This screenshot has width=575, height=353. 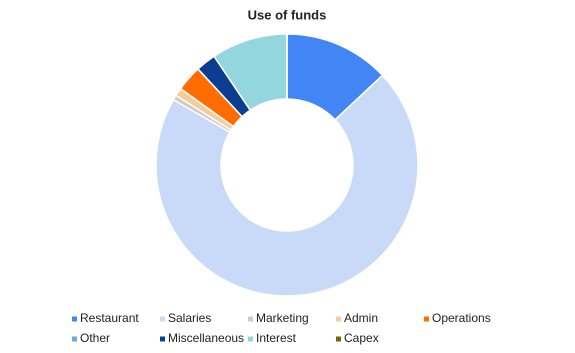 I want to click on legend-label: Other, so click(x=95, y=338).